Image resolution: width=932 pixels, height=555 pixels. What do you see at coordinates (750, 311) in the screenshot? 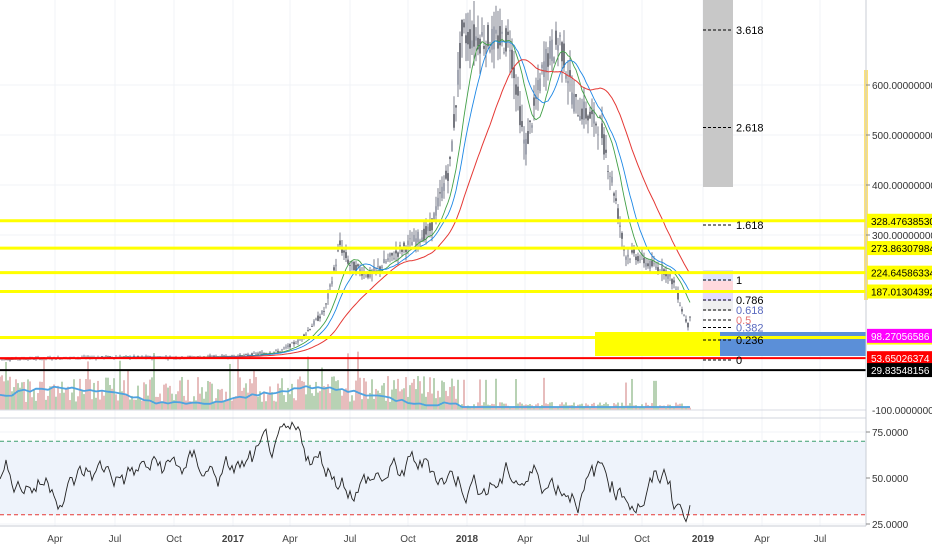
I see `fib-label-5: 0.618` at bounding box center [750, 311].